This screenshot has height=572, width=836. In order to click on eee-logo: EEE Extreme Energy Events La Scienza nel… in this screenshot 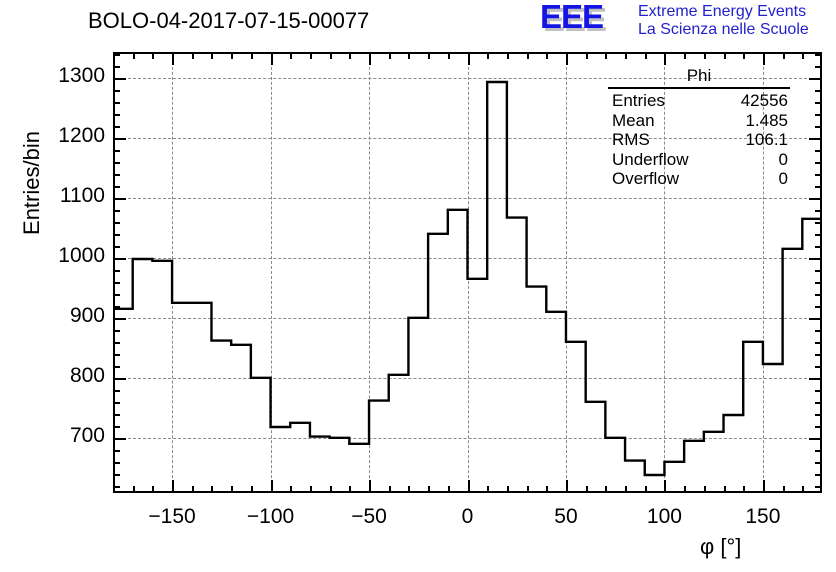, I will do `click(688, 19)`.